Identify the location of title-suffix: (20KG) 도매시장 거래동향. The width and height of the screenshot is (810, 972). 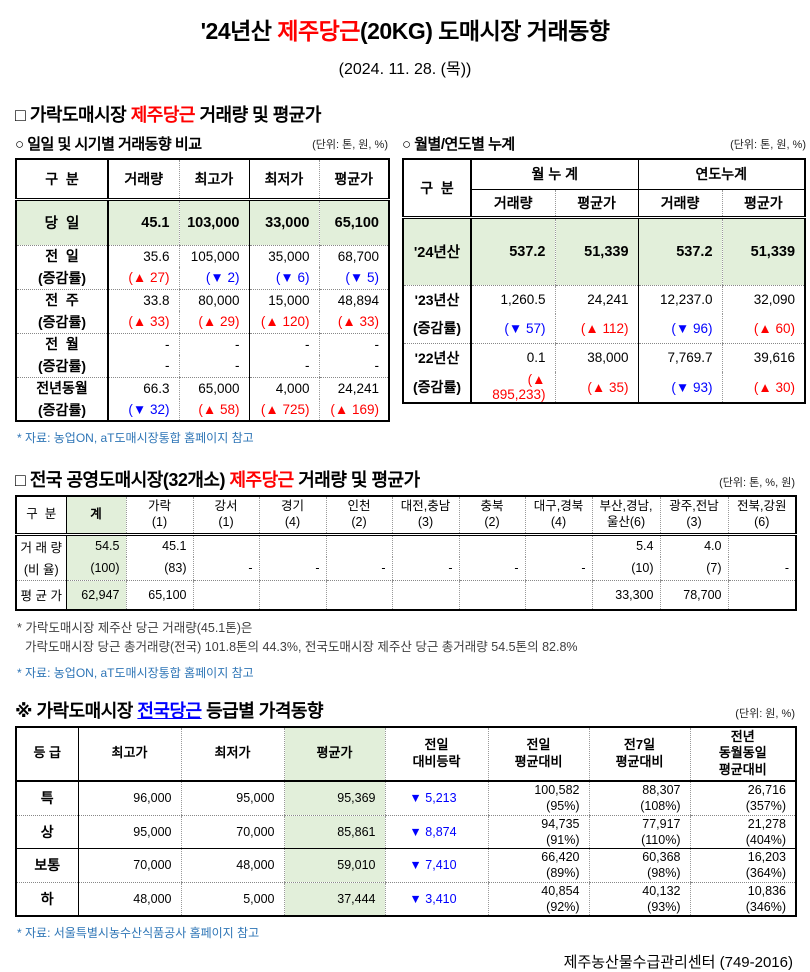
(484, 31).